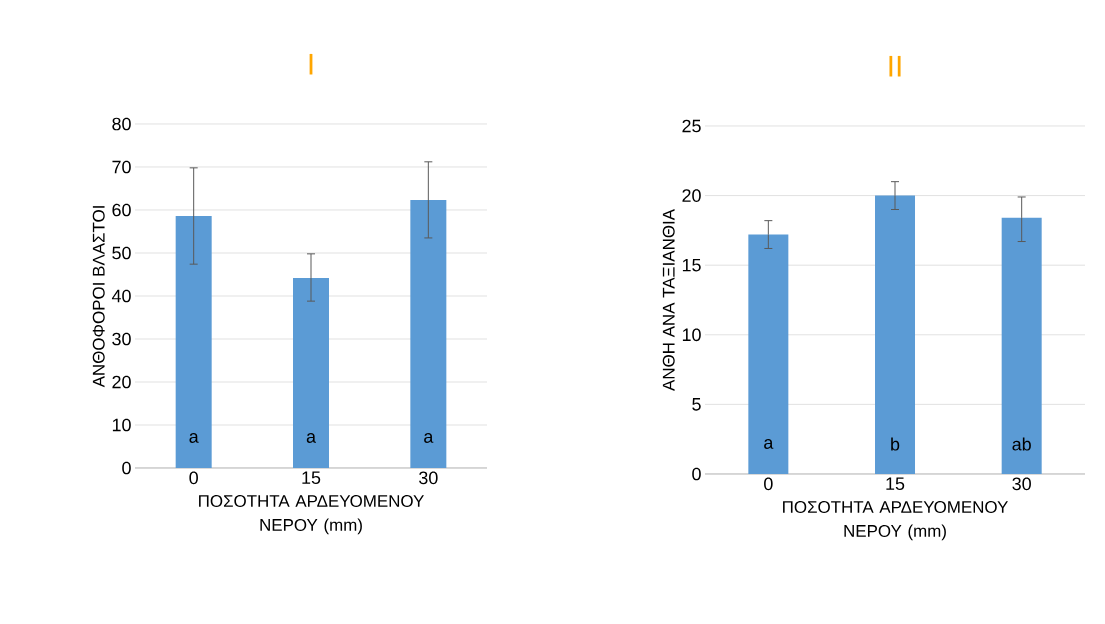  I want to click on y-tick-label: 0, so click(126, 468).